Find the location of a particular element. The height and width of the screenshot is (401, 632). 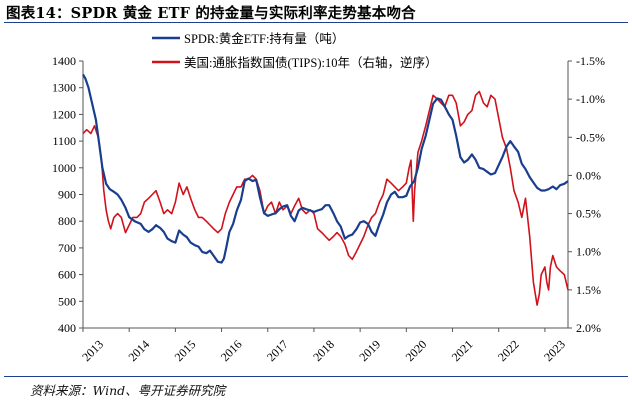

left-tick-label: 800 is located at coordinates (67, 221).